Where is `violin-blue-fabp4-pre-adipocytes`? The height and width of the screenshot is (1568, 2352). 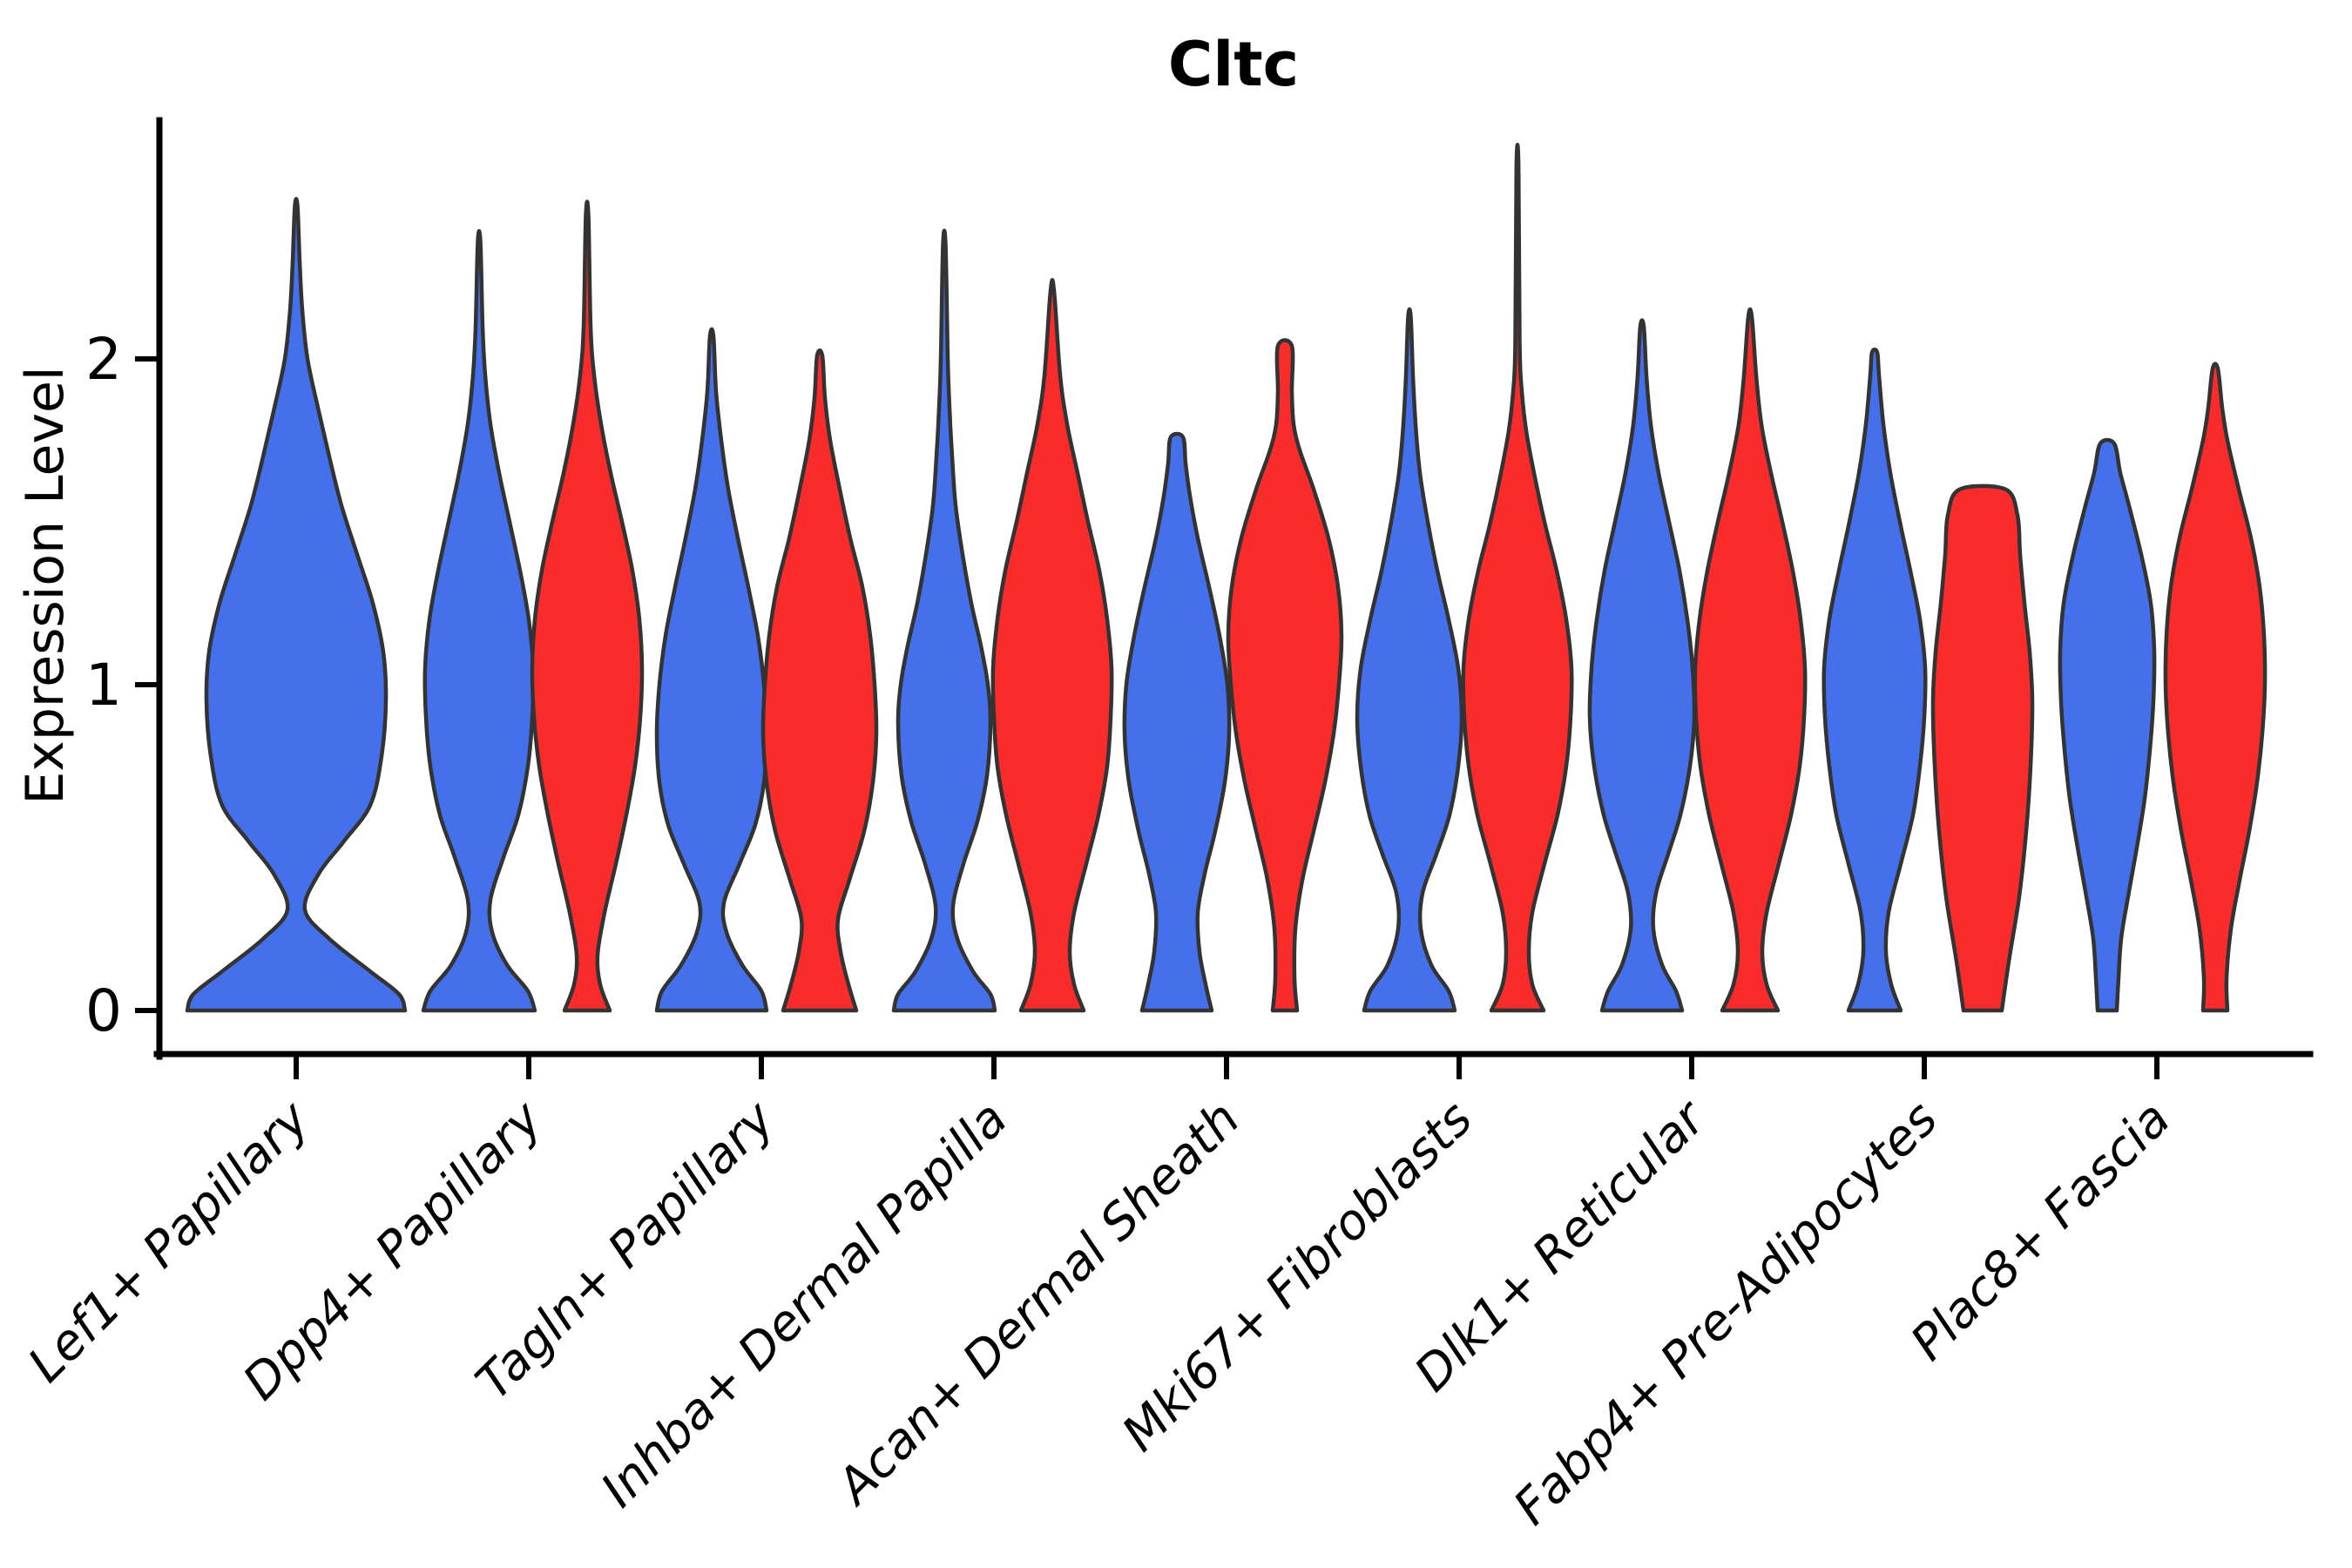 violin-blue-fabp4-pre-adipocytes is located at coordinates (1874, 680).